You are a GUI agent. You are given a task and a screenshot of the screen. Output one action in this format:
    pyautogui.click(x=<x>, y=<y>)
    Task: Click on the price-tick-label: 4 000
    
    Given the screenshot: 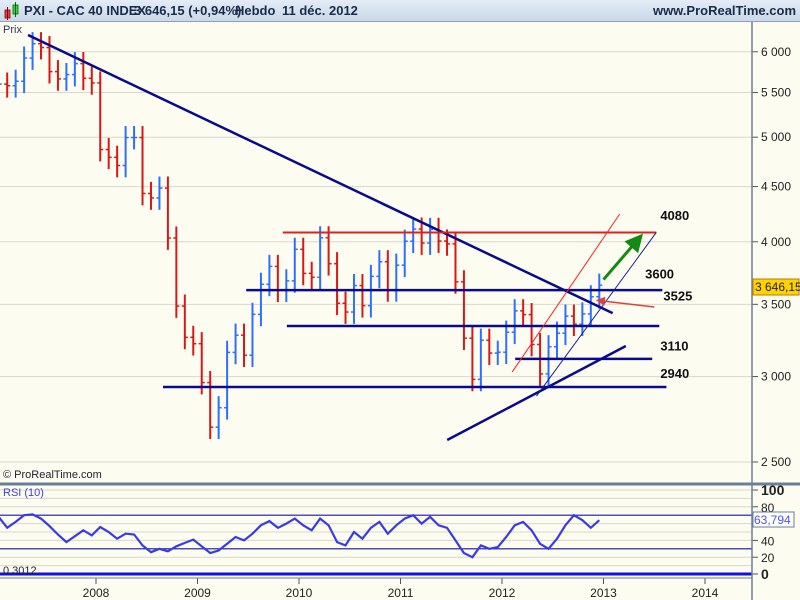 What is the action you would take?
    pyautogui.click(x=776, y=242)
    